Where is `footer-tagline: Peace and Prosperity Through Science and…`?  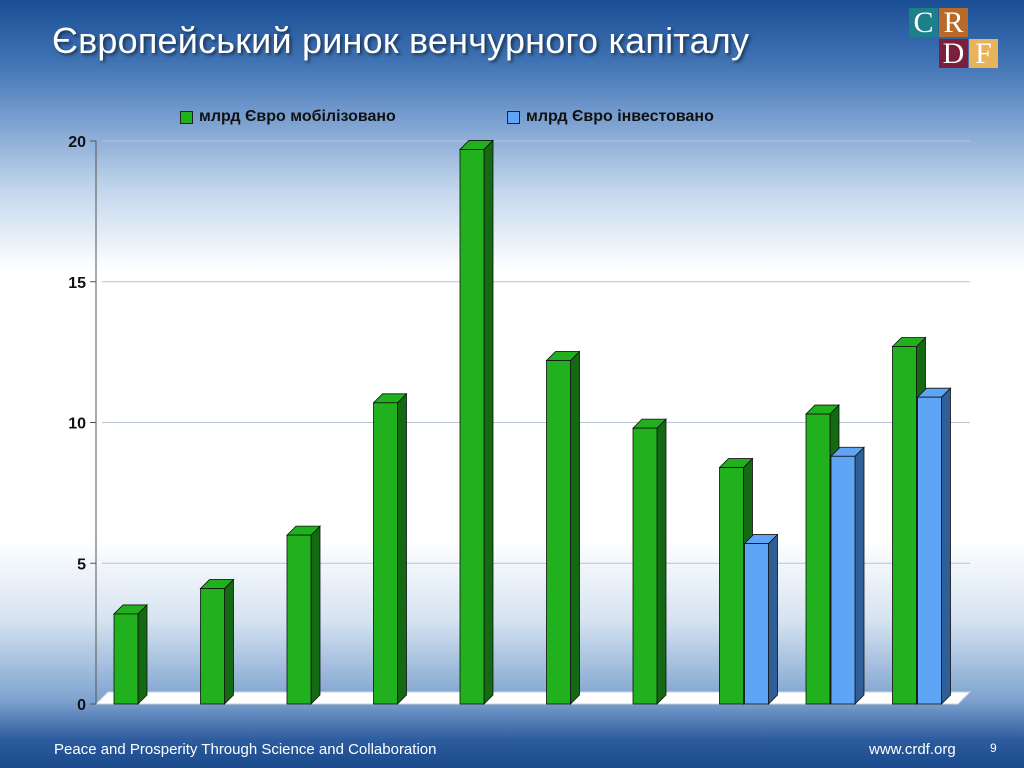 footer-tagline: Peace and Prosperity Through Science and… is located at coordinates (245, 749).